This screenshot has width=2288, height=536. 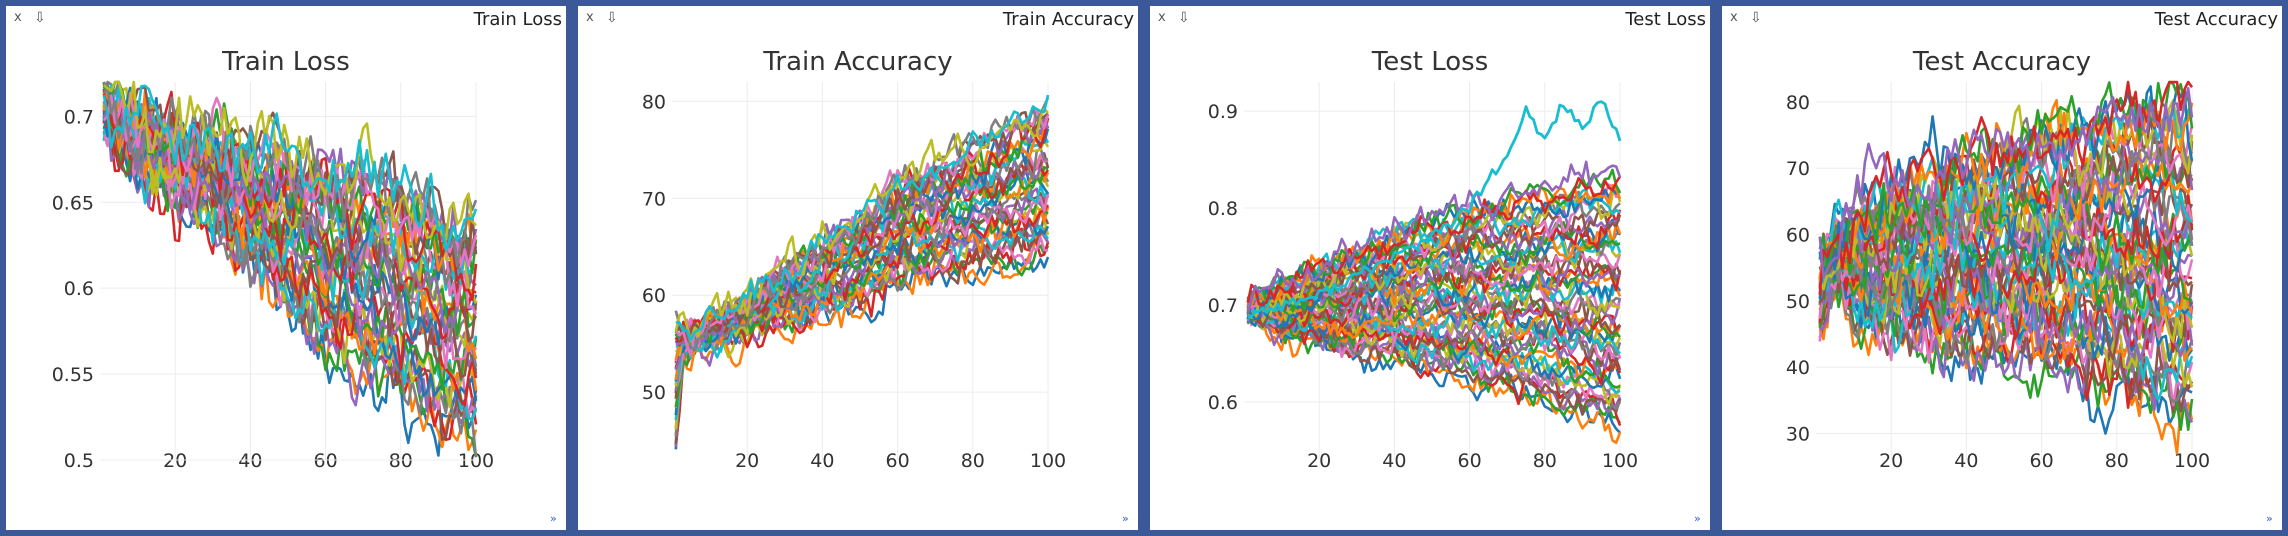 I want to click on test-accuracy-chart: Test Accuracy 20 40 60 80 100 30 40 50 60 70 80, so click(x=1998, y=259).